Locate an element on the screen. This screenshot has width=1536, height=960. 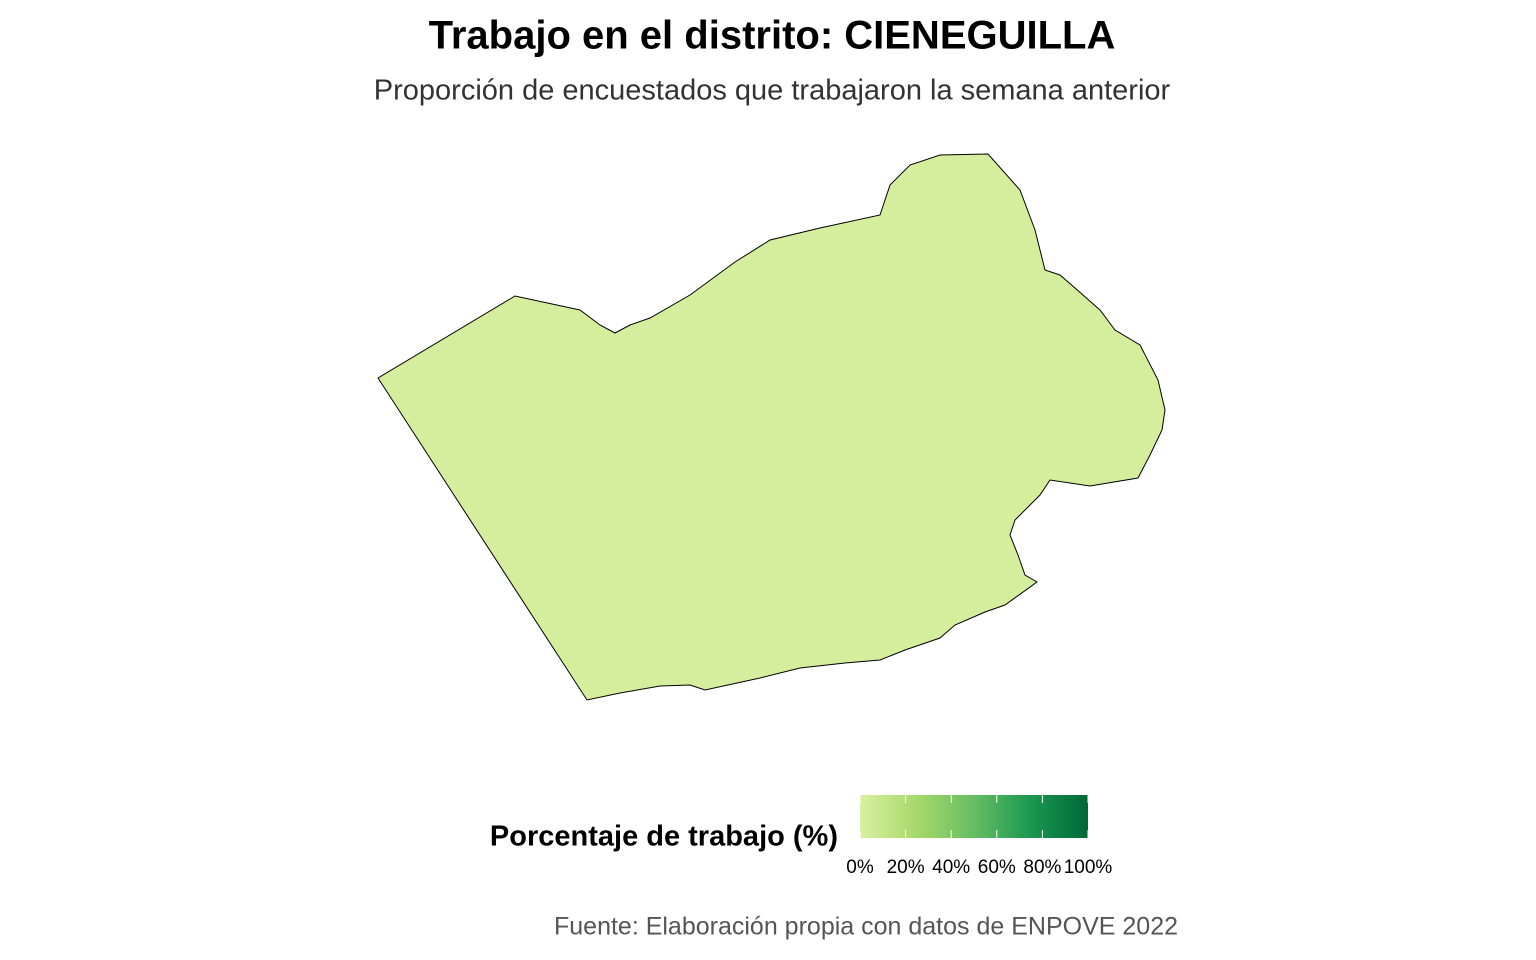
legend-title: Porcentaje de trabajo (%) is located at coordinates (664, 837).